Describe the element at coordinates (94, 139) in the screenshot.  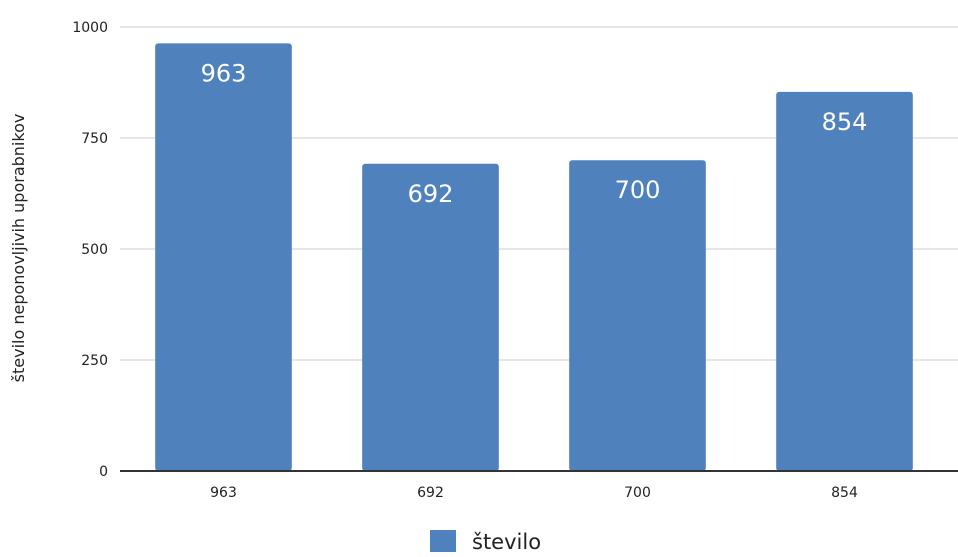
I see `y-tick-label: 750` at that location.